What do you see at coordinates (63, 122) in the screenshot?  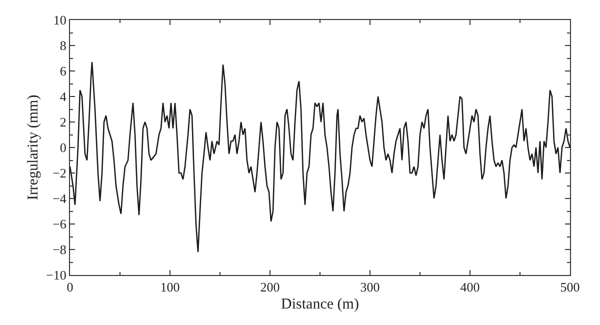 I see `y-tick-label: 2` at bounding box center [63, 122].